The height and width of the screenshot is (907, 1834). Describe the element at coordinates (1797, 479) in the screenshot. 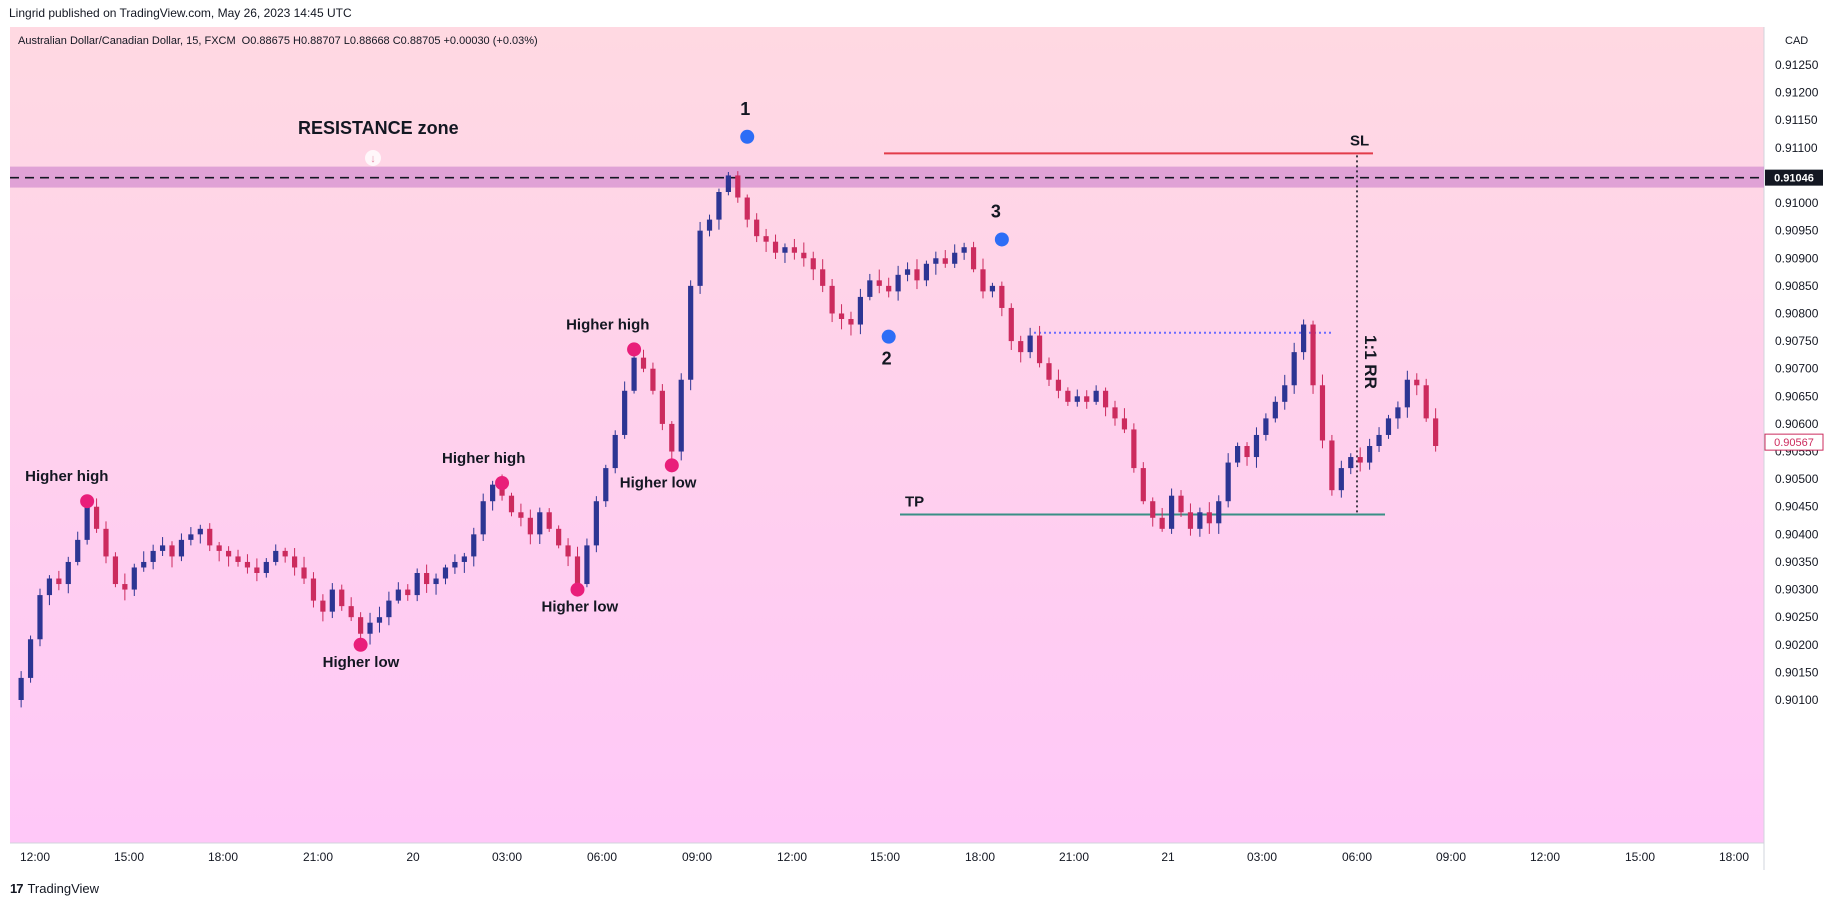

I see `y-tick-label: 0.90500` at that location.